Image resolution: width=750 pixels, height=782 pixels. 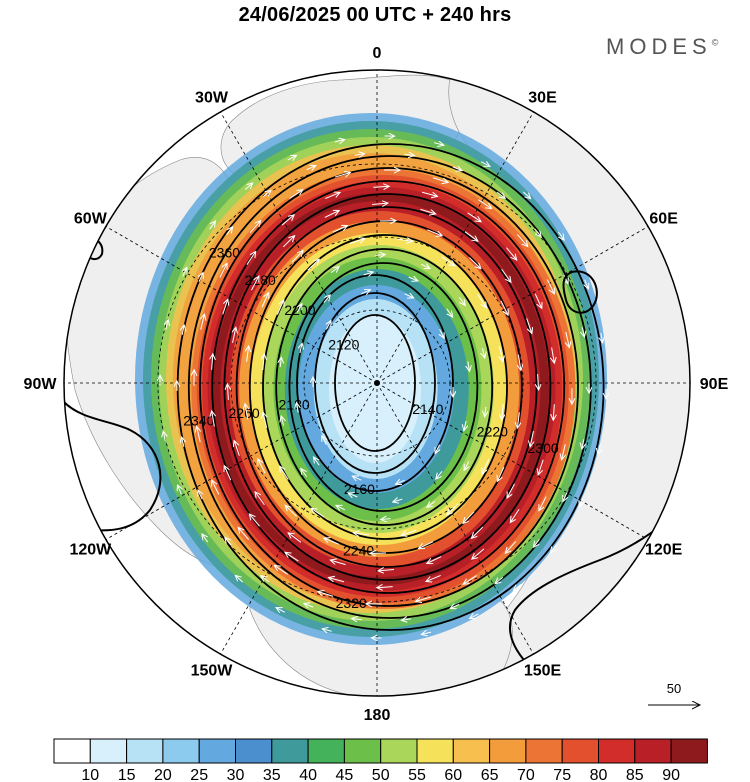 What do you see at coordinates (358, 550) in the screenshot?
I see `contour-label: 2240` at bounding box center [358, 550].